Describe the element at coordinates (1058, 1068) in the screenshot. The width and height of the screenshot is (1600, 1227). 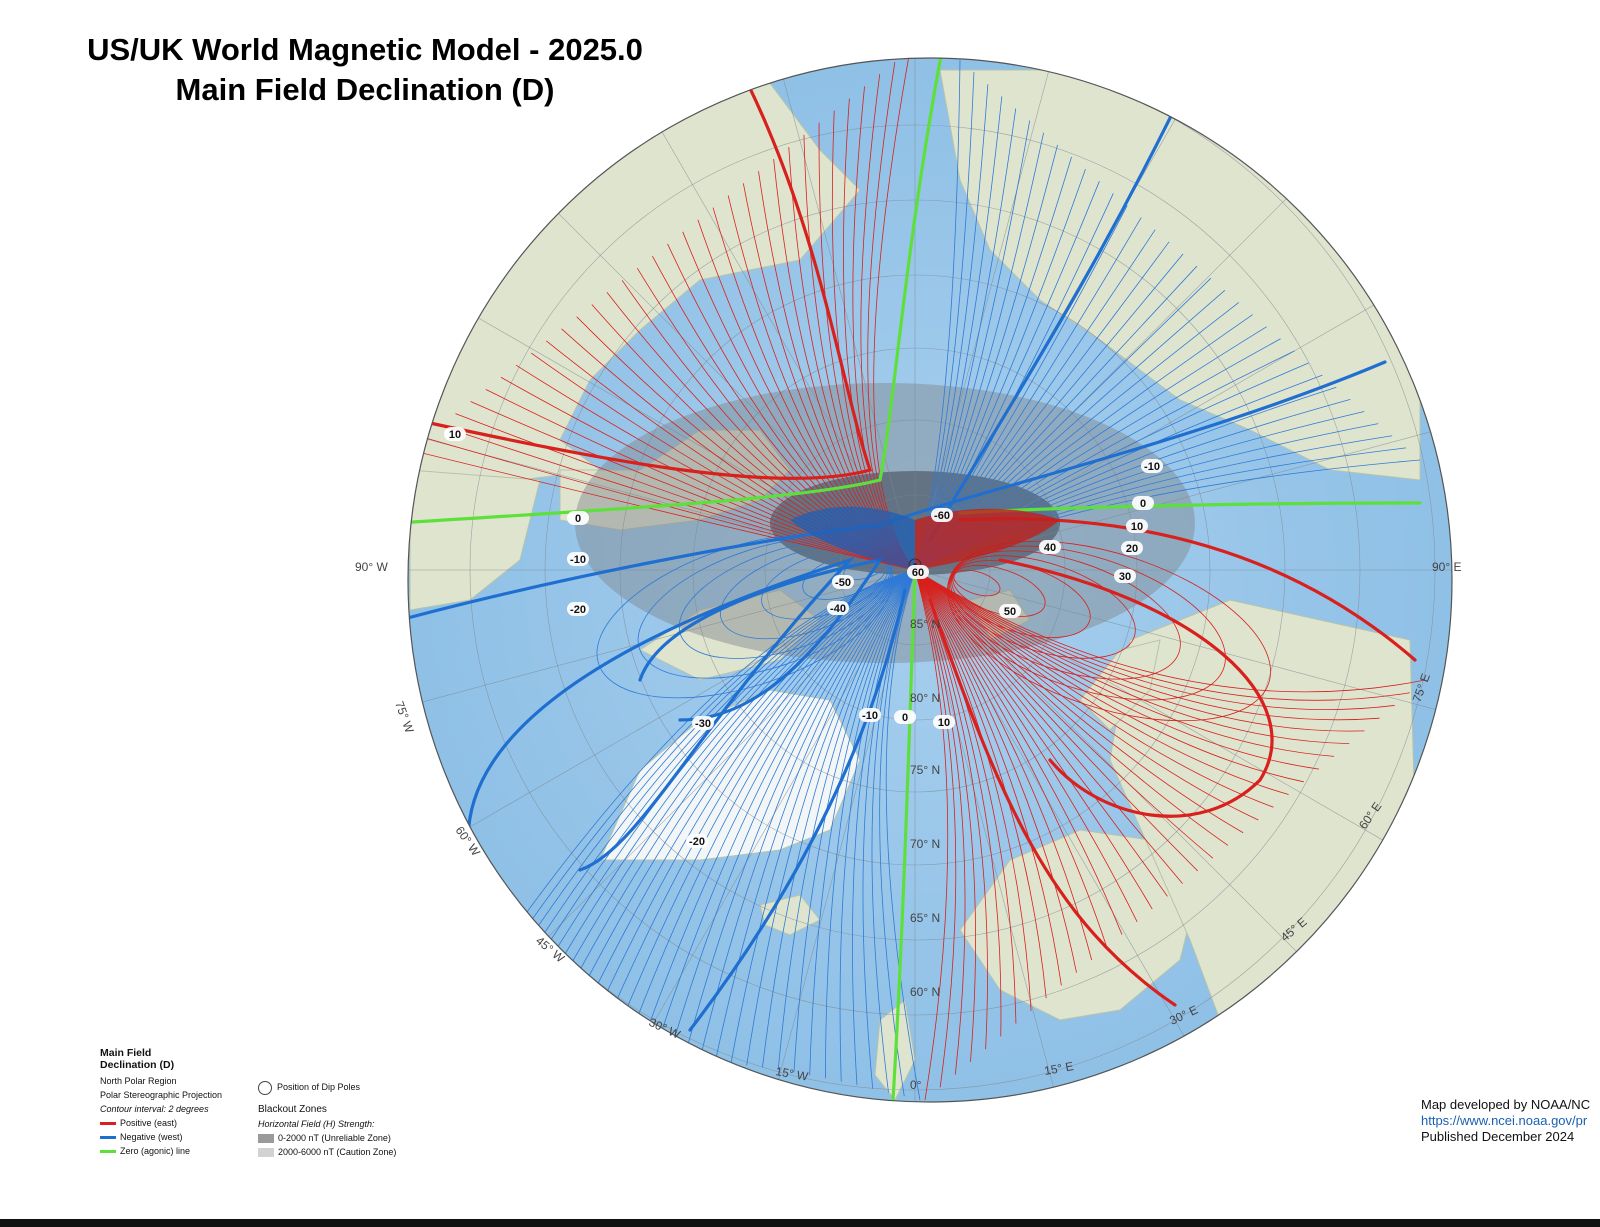
I see `longitude-label: 15° E` at that location.